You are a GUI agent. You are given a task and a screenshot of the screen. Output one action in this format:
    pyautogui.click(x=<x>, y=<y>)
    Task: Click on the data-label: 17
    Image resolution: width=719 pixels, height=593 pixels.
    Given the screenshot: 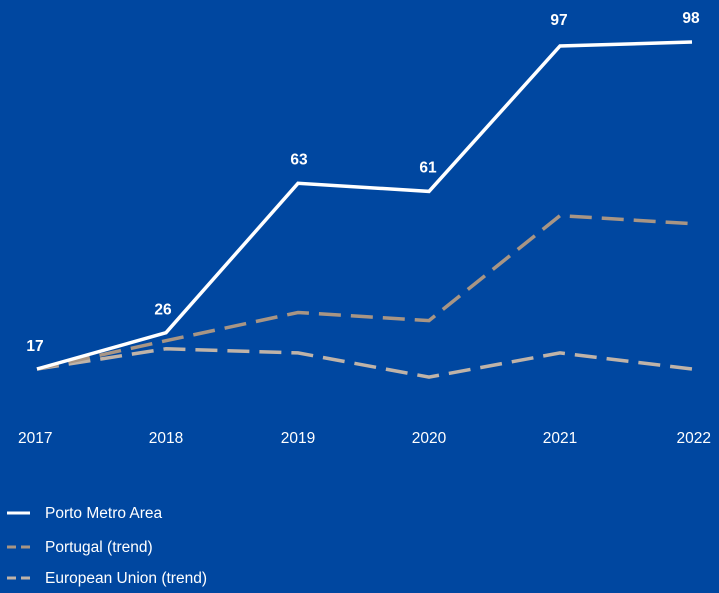 What is the action you would take?
    pyautogui.click(x=34, y=346)
    